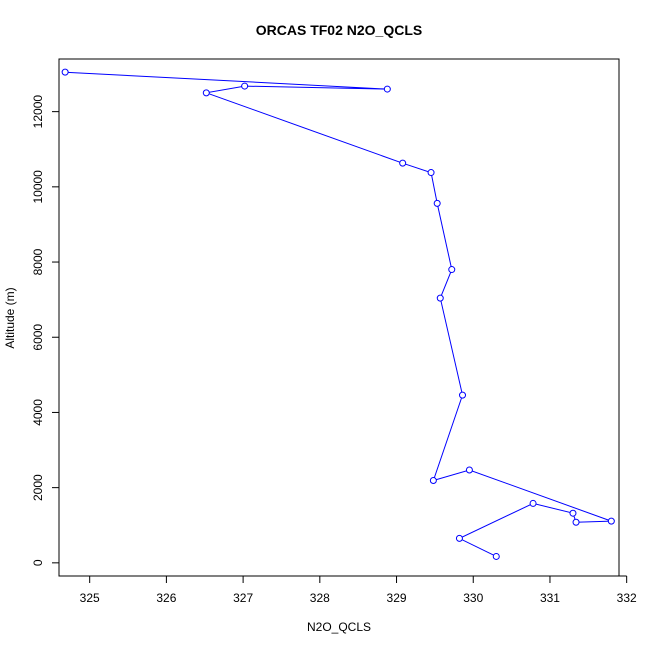 Image resolution: width=650 pixels, height=650 pixels. Describe the element at coordinates (339, 30) in the screenshot. I see `chart-title: ORCAS TF02 N2O_QCLS` at that location.